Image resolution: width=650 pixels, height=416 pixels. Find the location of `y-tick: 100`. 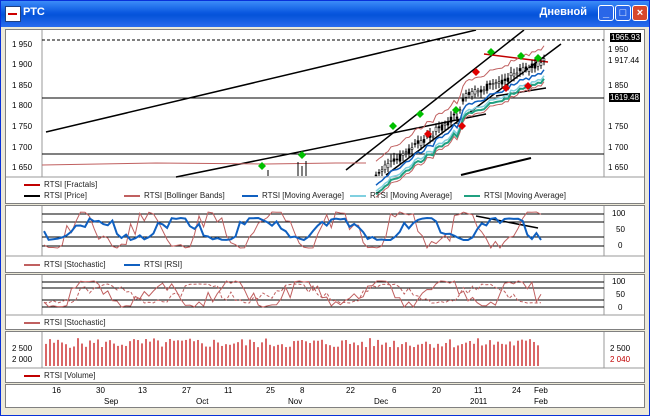

y-tick: 100 is located at coordinates (619, 213).